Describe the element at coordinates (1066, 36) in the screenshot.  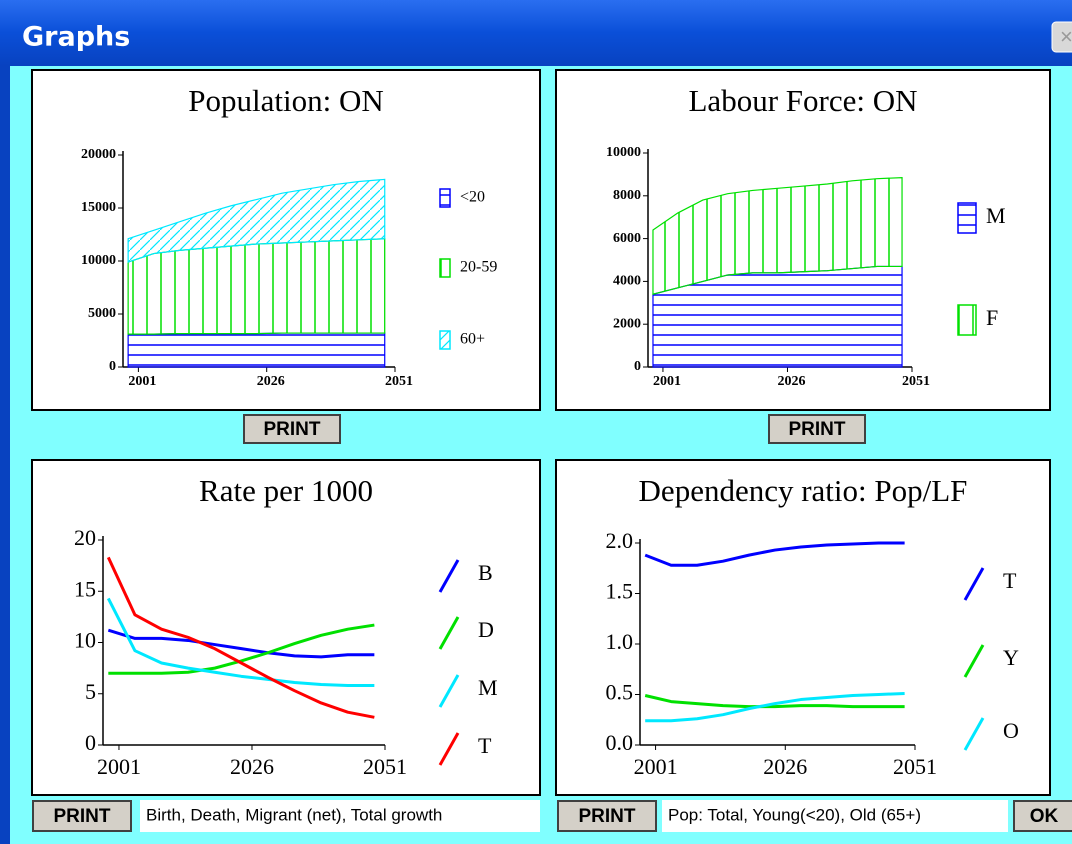
I see `close-icon: ×` at that location.